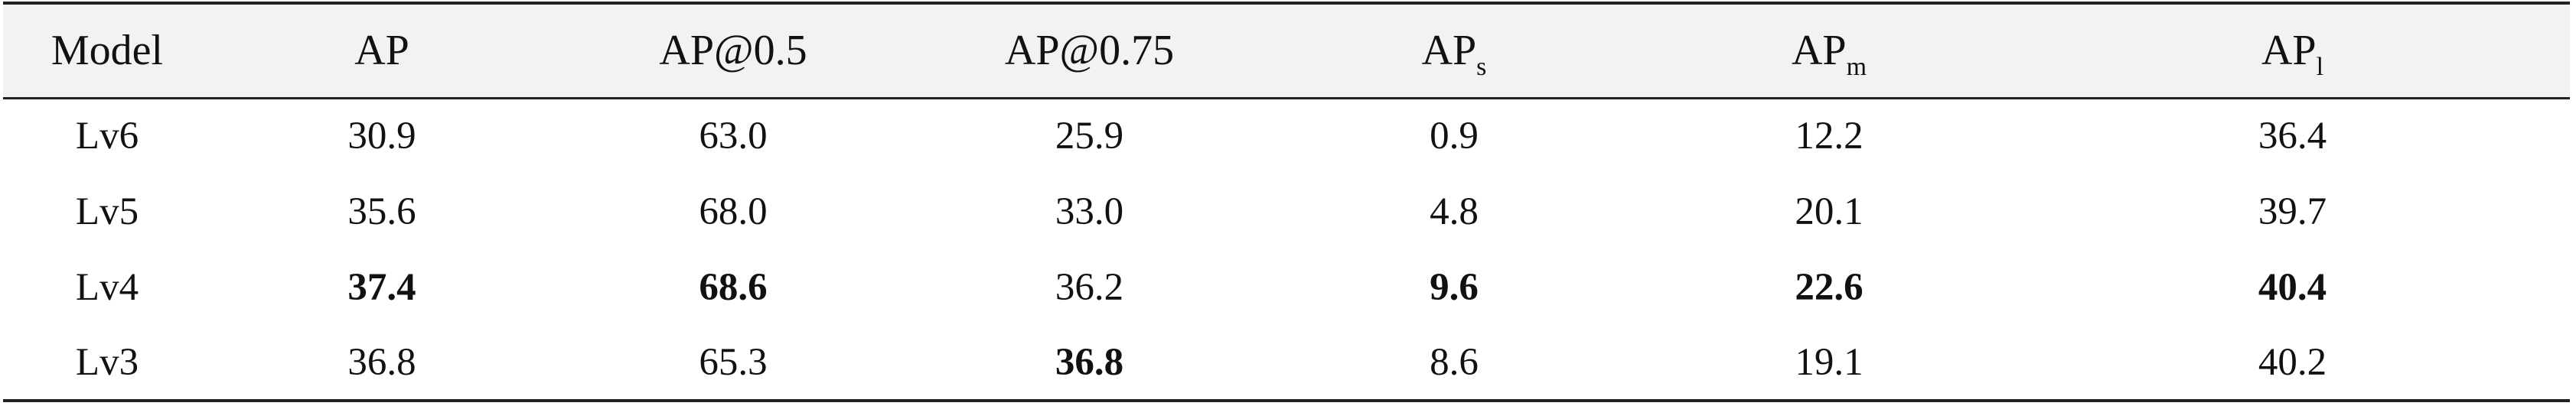  Describe the element at coordinates (1089, 211) in the screenshot. I see `metric-cell: 33.0` at that location.